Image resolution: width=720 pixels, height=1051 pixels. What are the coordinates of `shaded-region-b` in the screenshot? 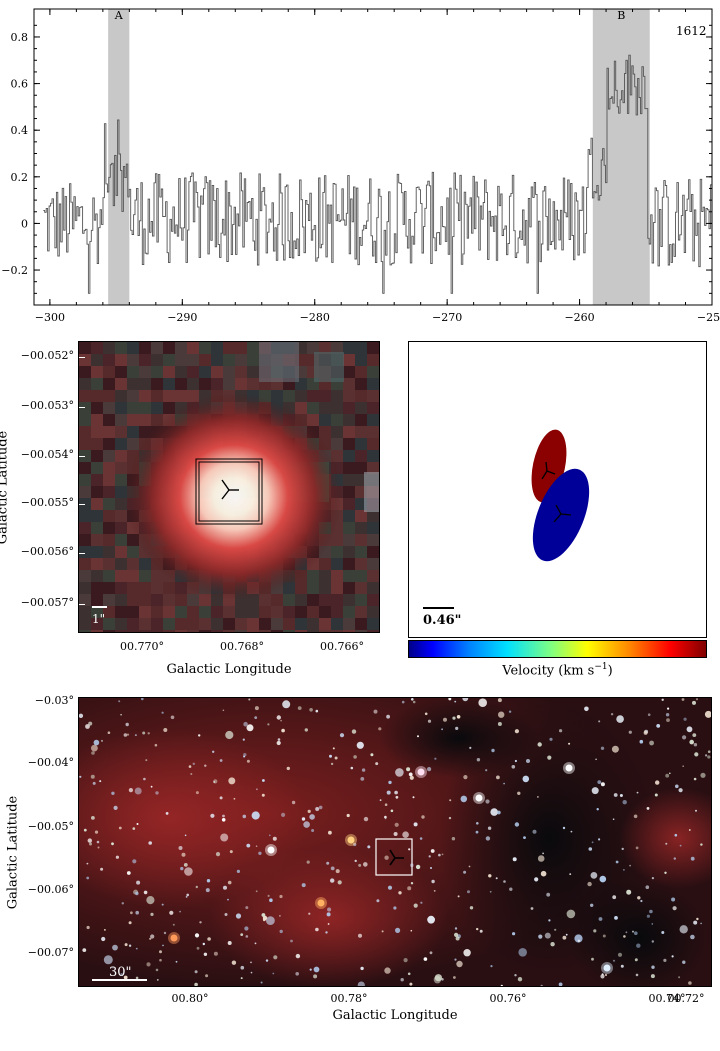 It's located at (621, 157).